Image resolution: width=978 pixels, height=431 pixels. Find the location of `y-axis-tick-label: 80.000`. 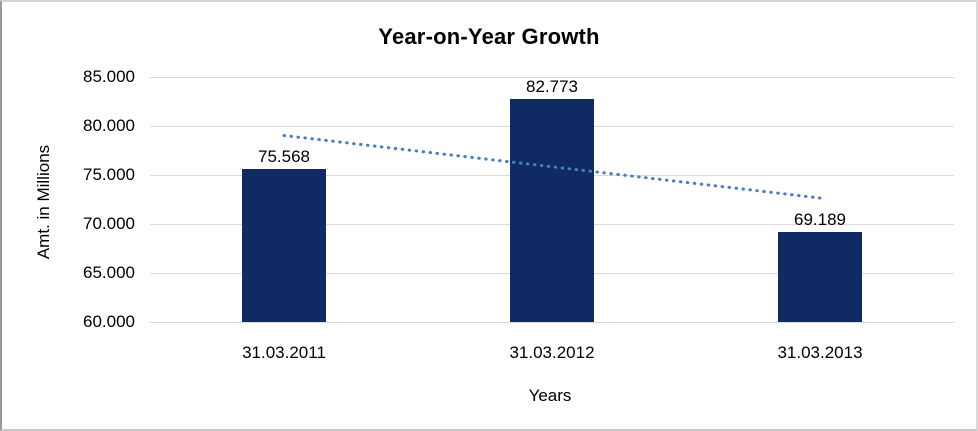

y-axis-tick-label: 80.000 is located at coordinates (109, 125).